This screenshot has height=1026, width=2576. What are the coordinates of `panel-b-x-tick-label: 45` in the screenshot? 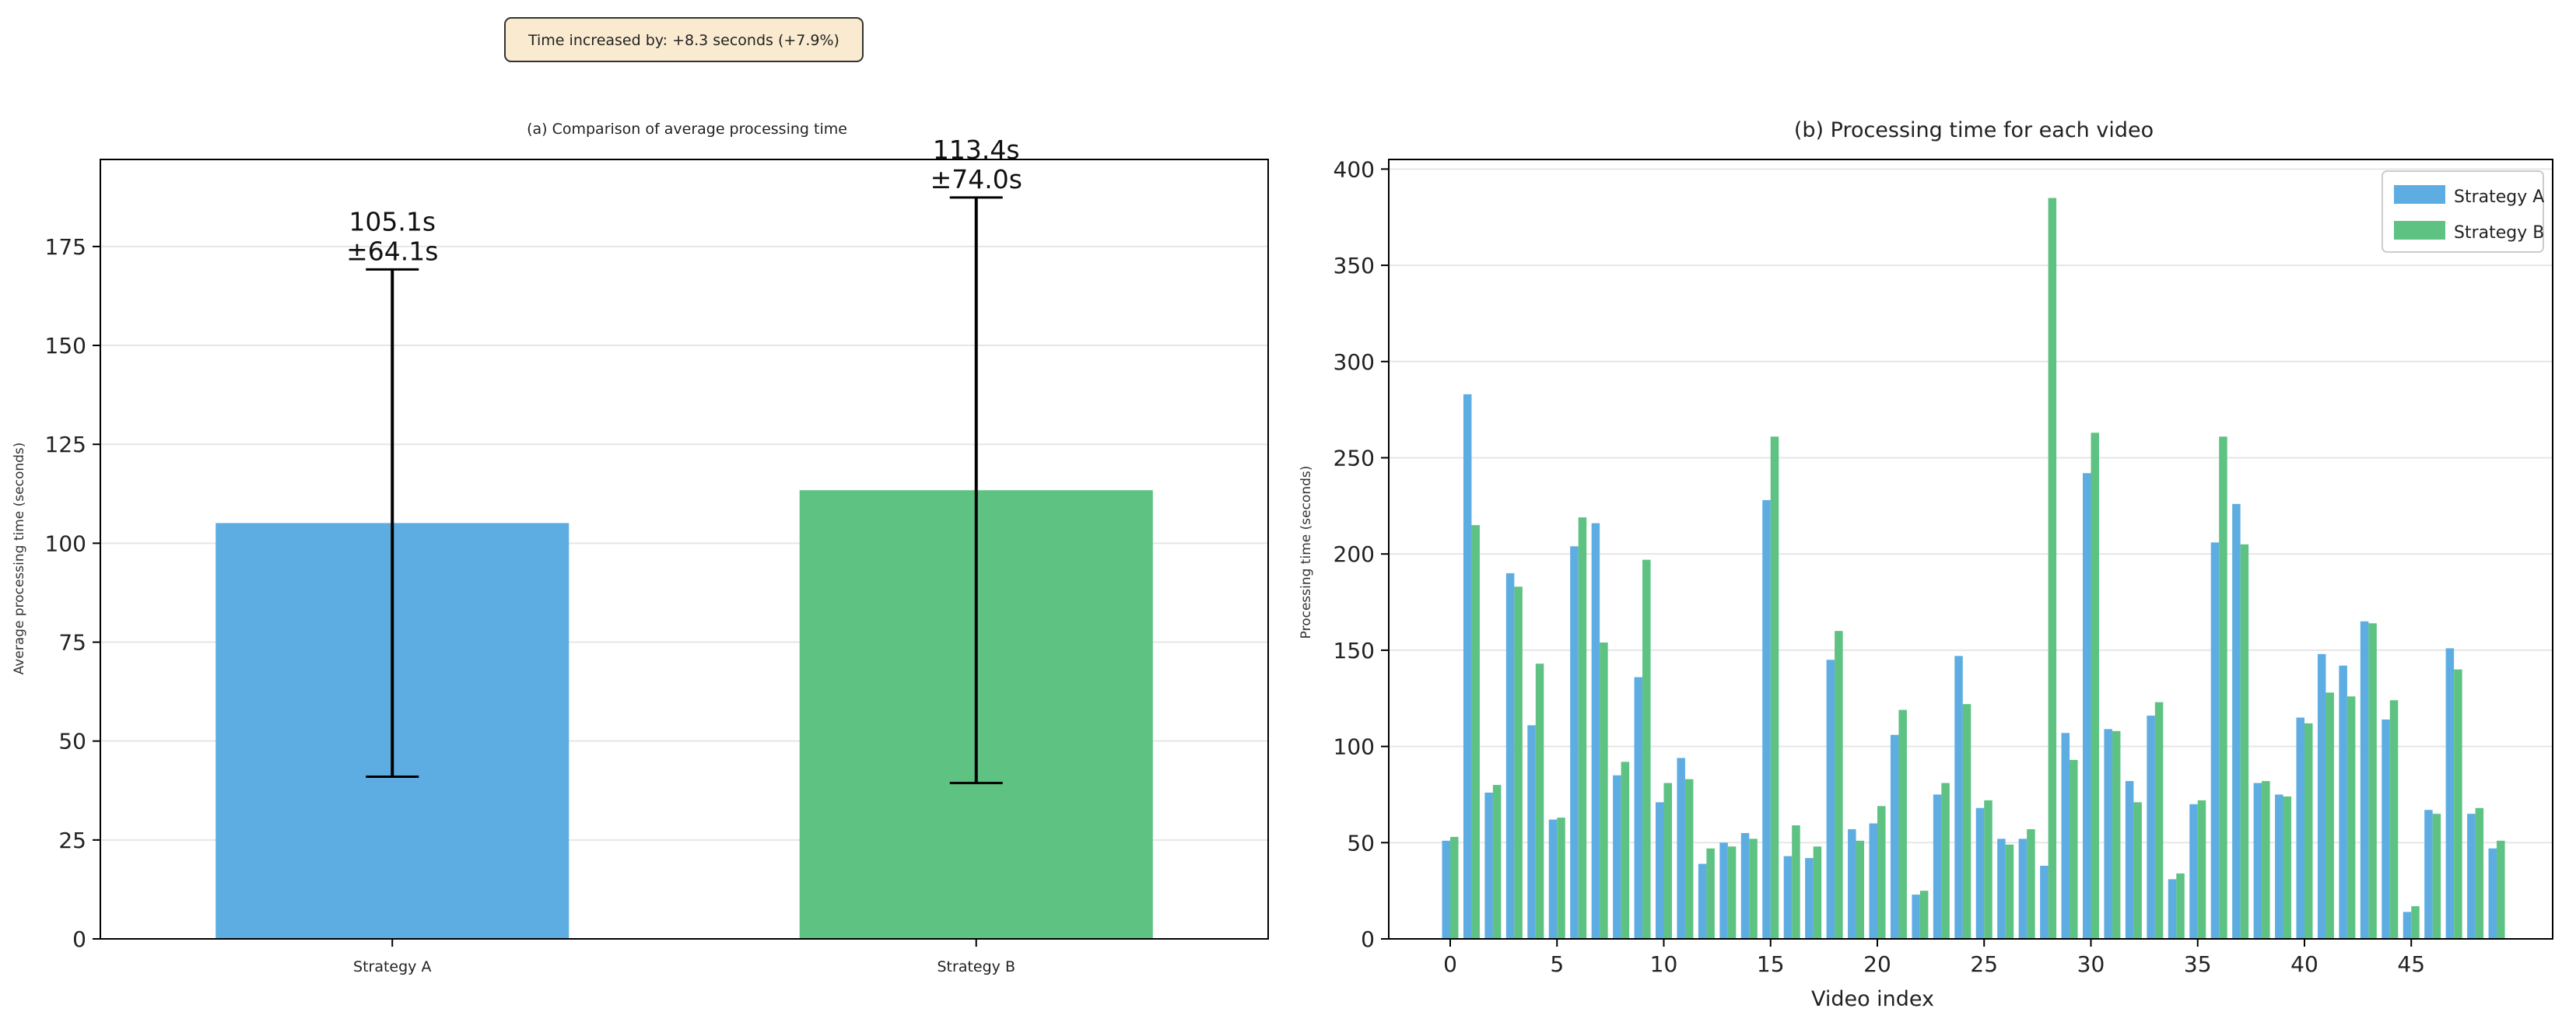 It's located at (2411, 964).